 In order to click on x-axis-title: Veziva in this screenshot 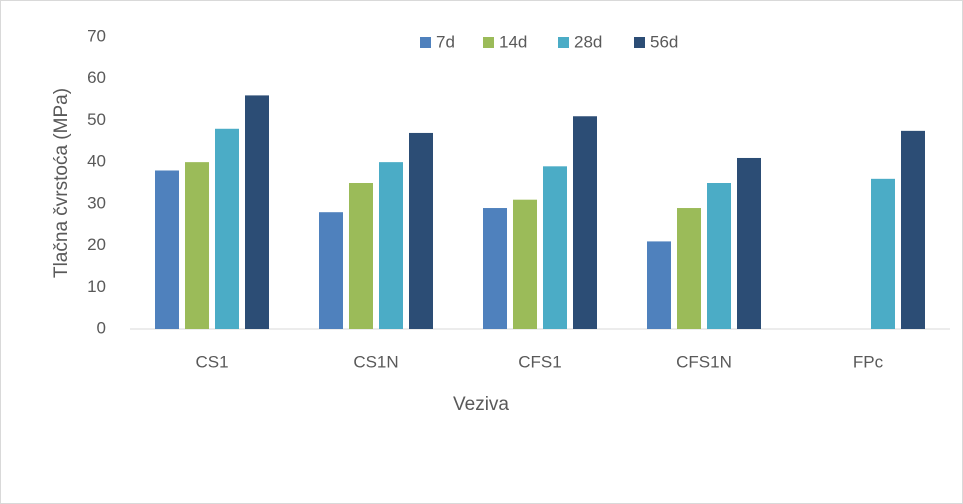, I will do `click(481, 404)`.